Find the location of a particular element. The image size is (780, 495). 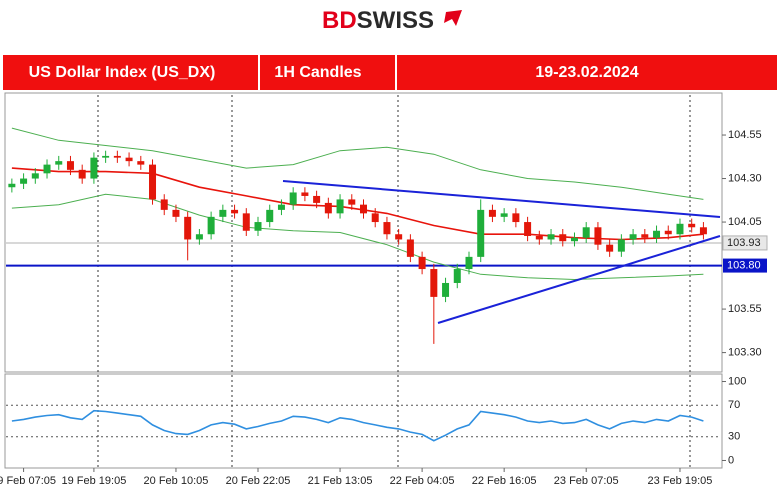

last-price-label: 103.93 is located at coordinates (744, 243).